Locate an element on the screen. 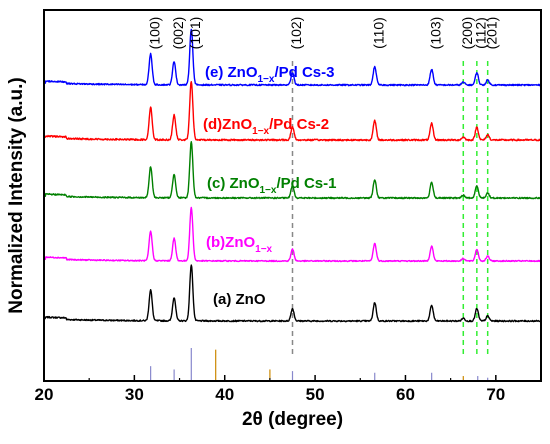  peak-label: (002) is located at coordinates (178, 33).